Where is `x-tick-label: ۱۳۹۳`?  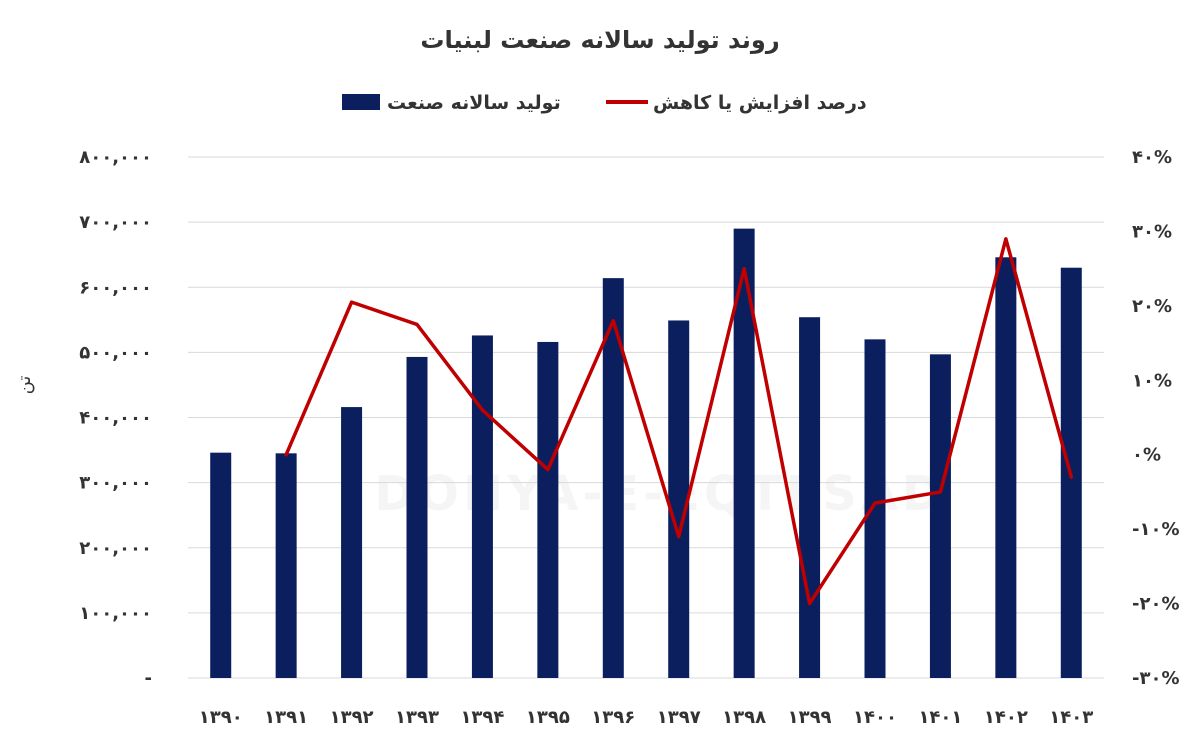
x-tick-label: ۱۳۹۳ is located at coordinates (417, 717).